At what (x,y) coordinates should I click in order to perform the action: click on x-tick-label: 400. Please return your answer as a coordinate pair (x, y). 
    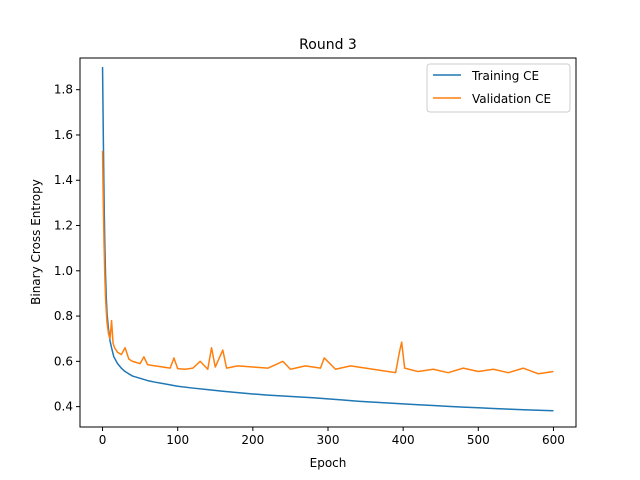
    Looking at the image, I should click on (403, 440).